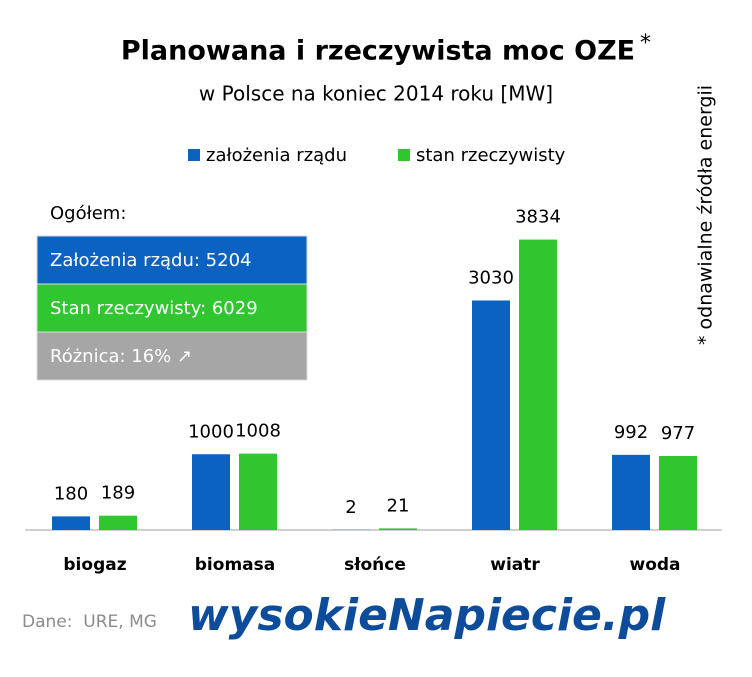  Describe the element at coordinates (150, 260) in the screenshot. I see `summary-text: Założenia rządu: 5204` at that location.